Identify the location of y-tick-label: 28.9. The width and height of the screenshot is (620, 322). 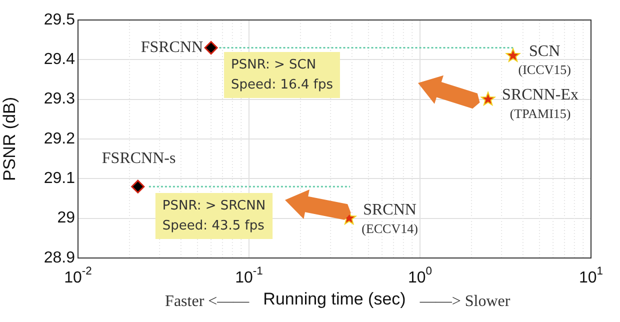
(60, 257).